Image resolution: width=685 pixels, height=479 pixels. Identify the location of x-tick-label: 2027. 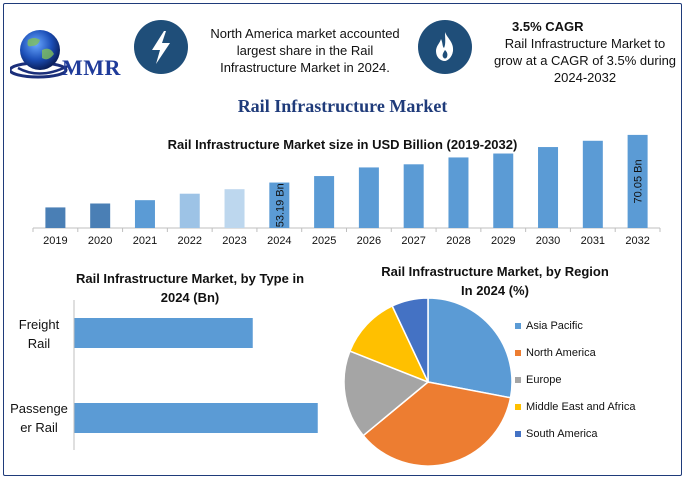
(413, 241).